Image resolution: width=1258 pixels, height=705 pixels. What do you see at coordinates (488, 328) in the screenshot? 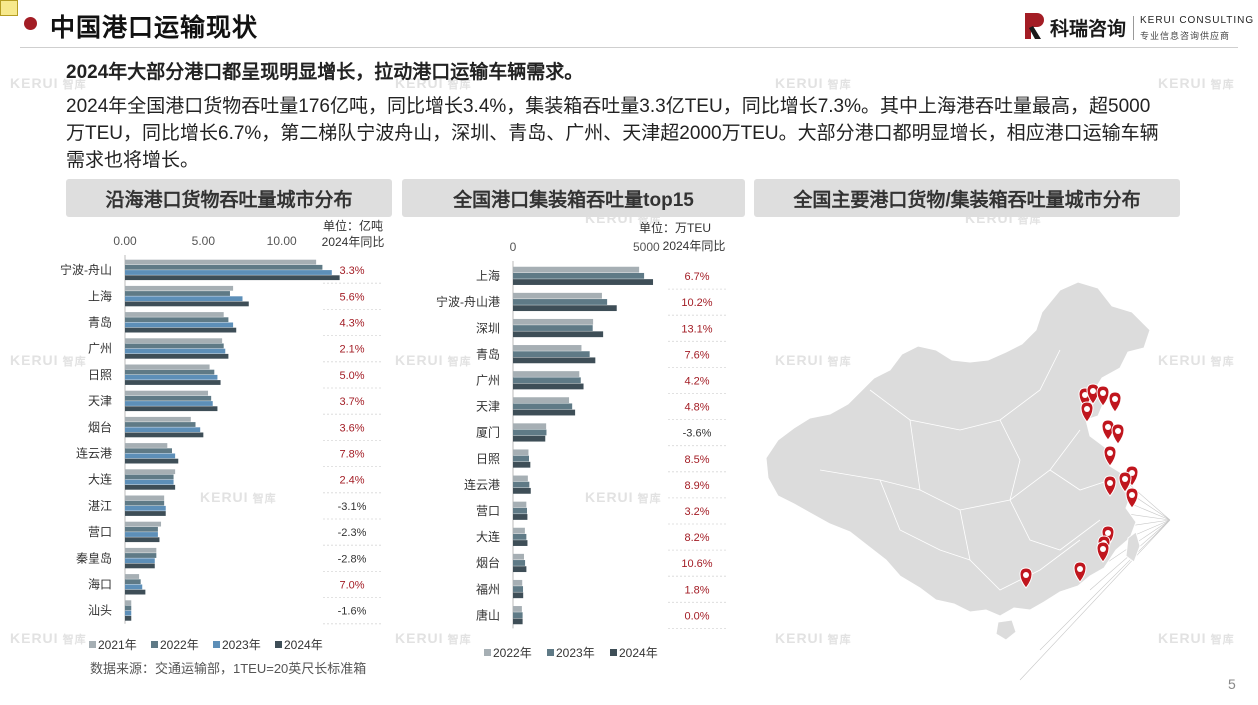
I see `category-label: 深圳` at bounding box center [488, 328].